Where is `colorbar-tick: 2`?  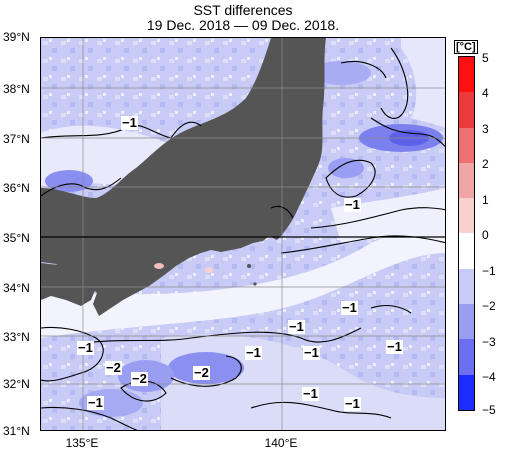 colorbar-tick: 2 is located at coordinates (485, 164).